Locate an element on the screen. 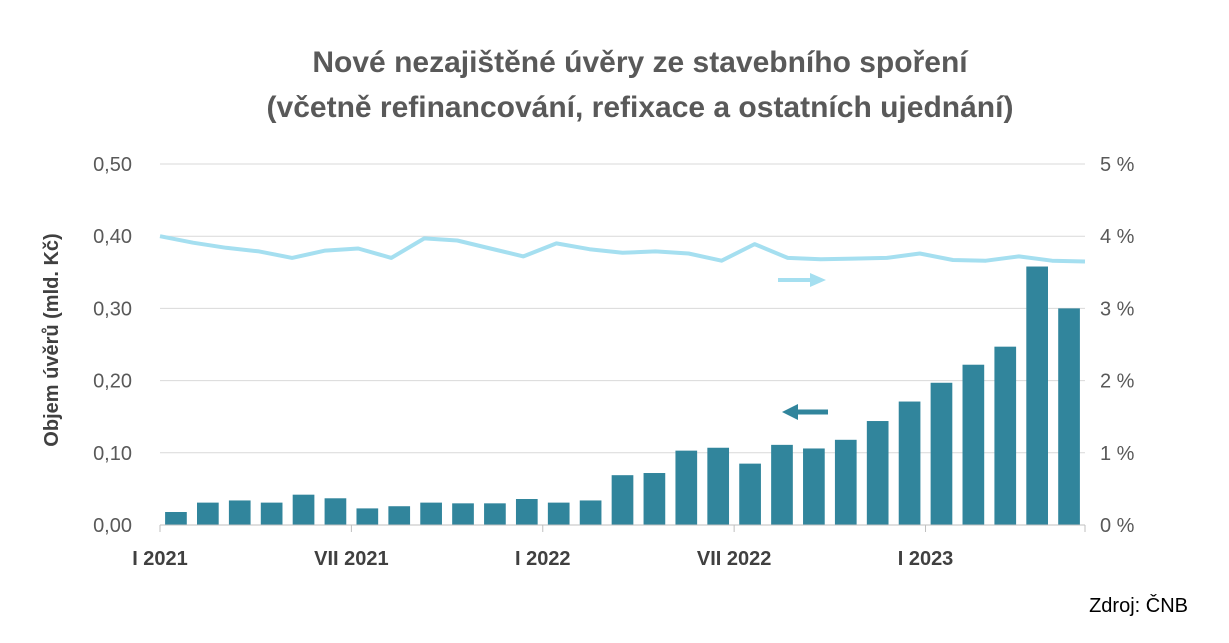 Image resolution: width=1229 pixels, height=643 pixels. x-tick-label: VII 2022 is located at coordinates (734, 559).